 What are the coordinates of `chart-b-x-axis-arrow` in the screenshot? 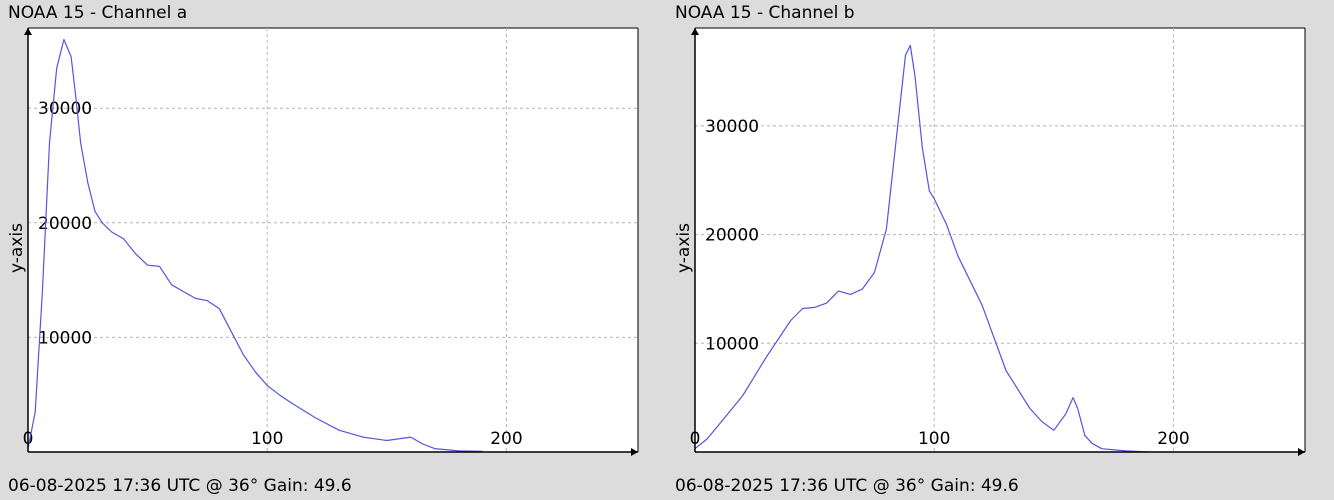 It's located at (1301, 452).